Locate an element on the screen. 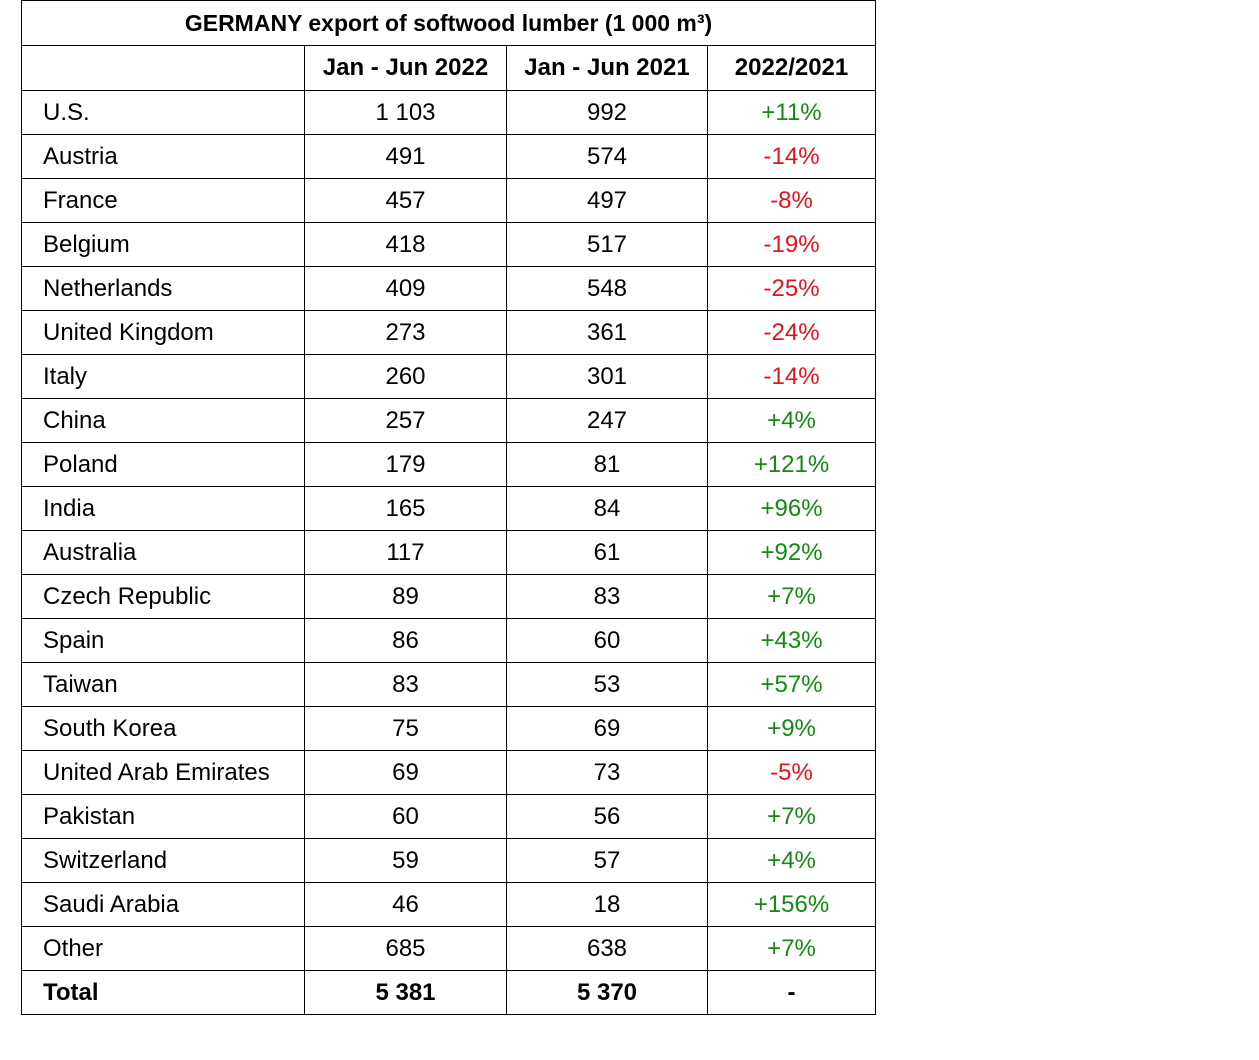 The height and width of the screenshot is (1060, 1259). country-cell: Netherlands is located at coordinates (163, 288).